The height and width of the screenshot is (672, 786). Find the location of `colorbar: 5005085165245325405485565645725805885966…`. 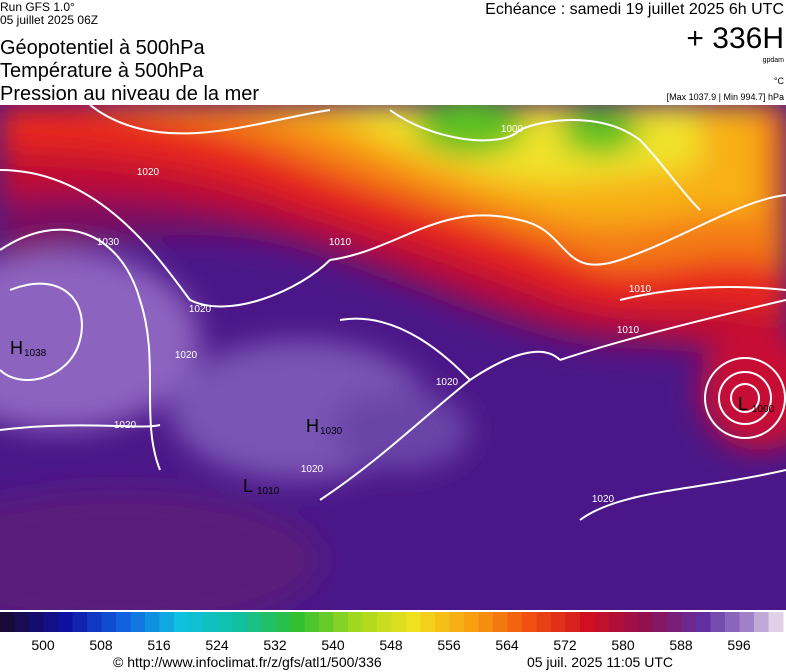

colorbar: 5005085165245325405485565645725805885966… is located at coordinates (393, 632).